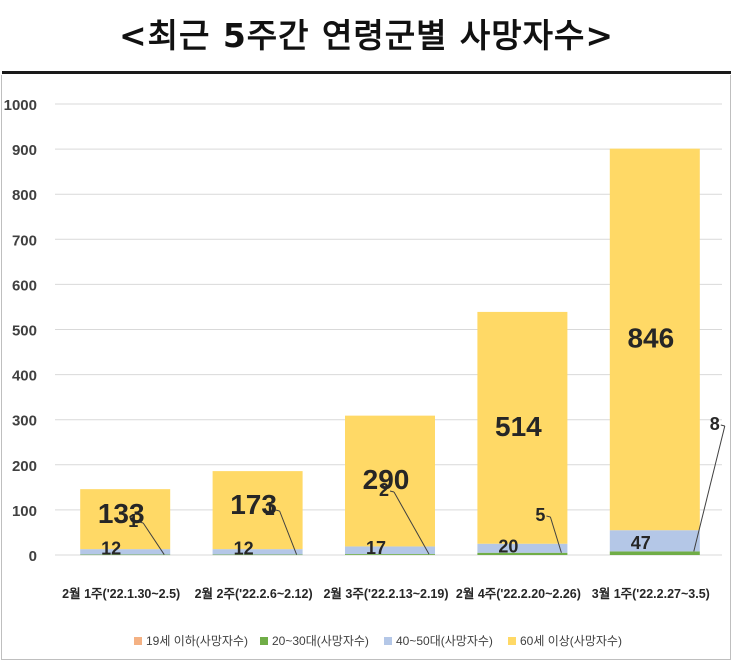 Image resolution: width=733 pixels, height=662 pixels. I want to click on y-tick-label: 900, so click(24, 150).